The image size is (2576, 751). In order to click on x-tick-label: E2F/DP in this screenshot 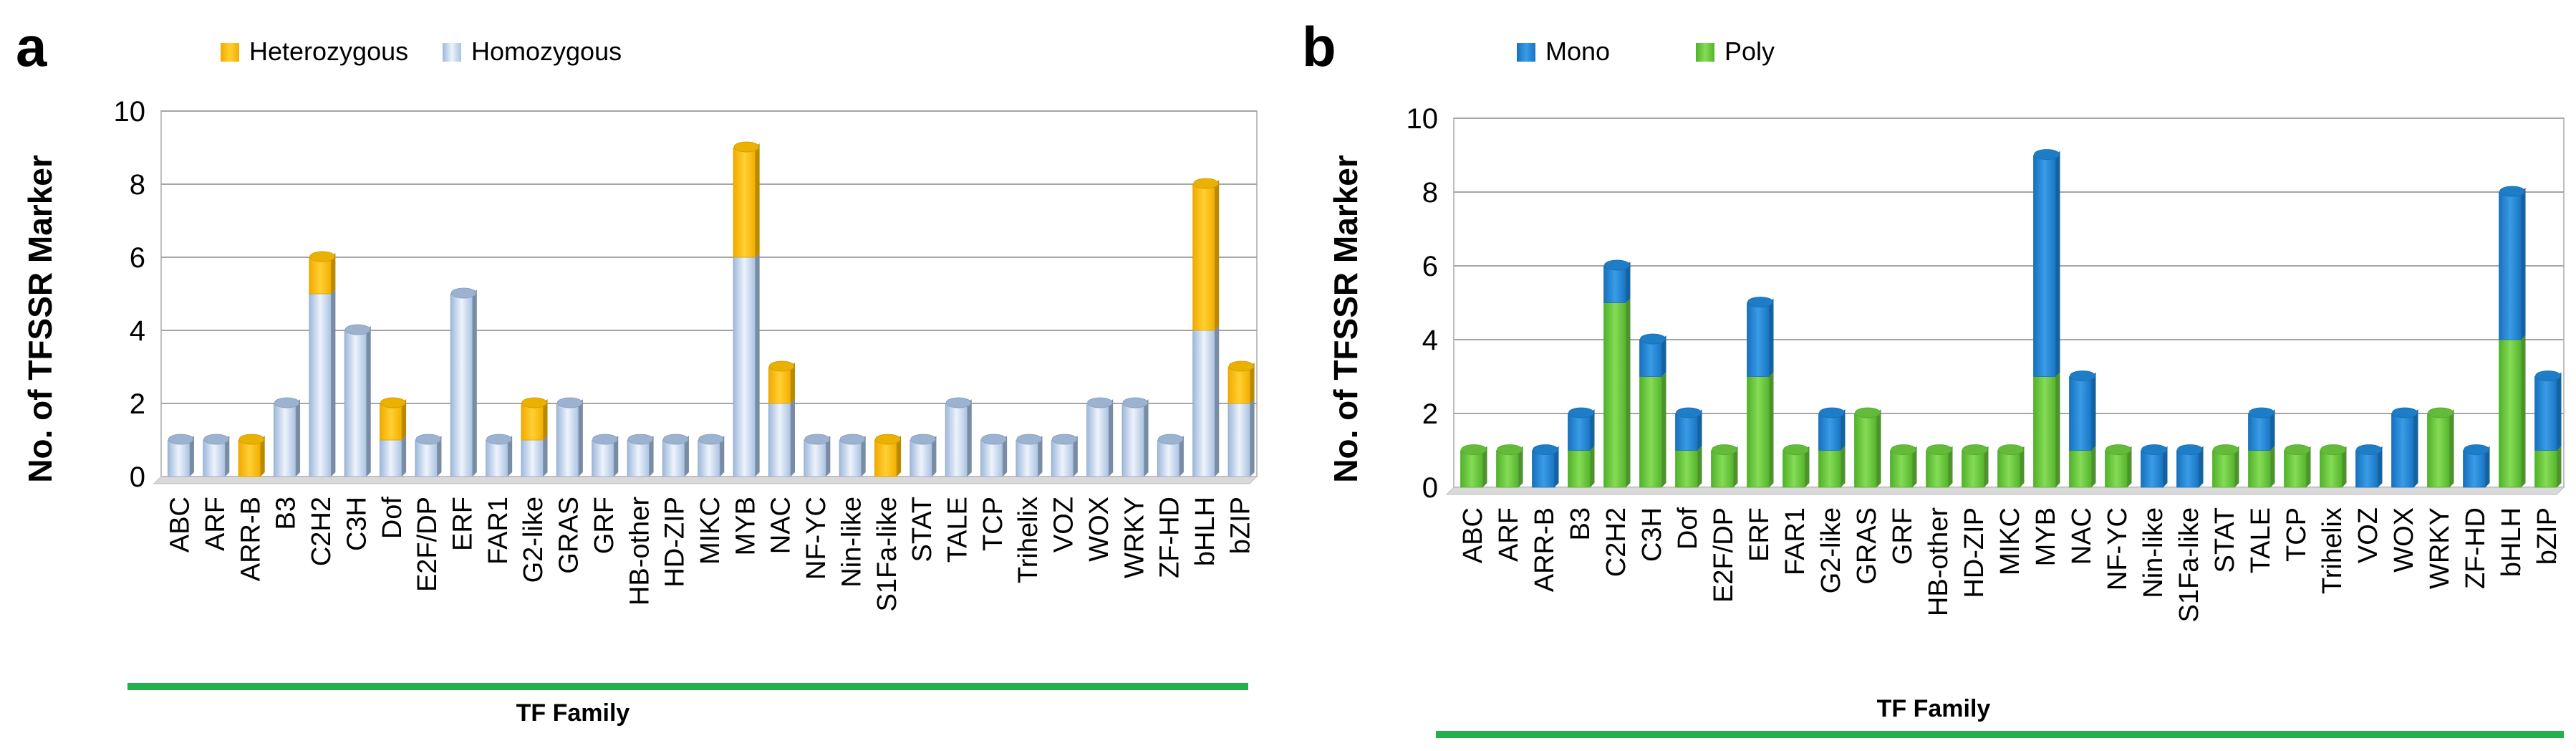, I will do `click(1724, 555)`.